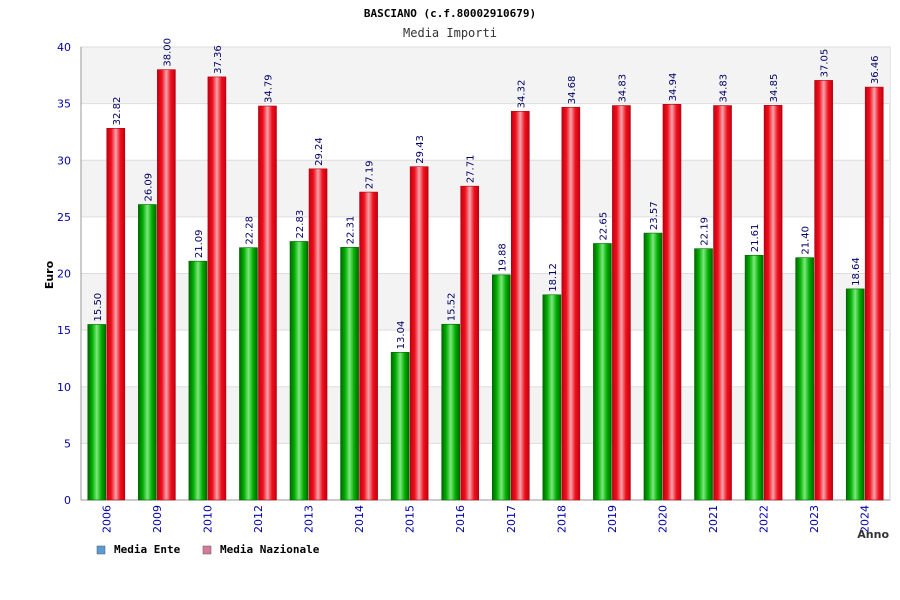 The image size is (900, 600). What do you see at coordinates (359, 519) in the screenshot?
I see `x-tick-label: 2014` at bounding box center [359, 519].